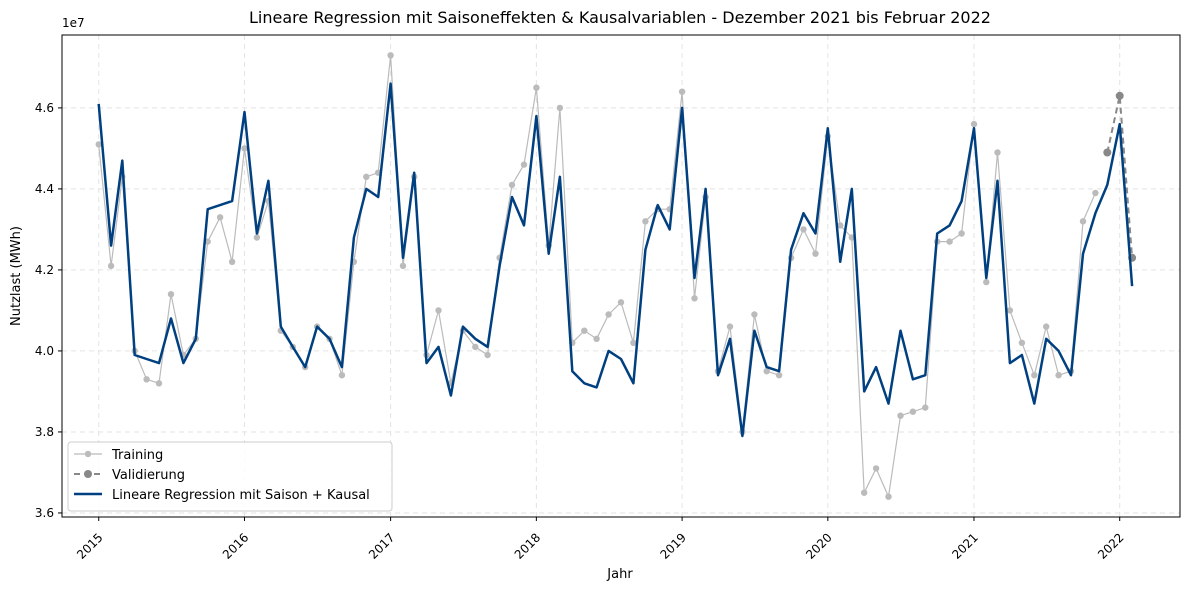  What do you see at coordinates (89, 545) in the screenshot?
I see `x-tick-label: 2015` at bounding box center [89, 545].